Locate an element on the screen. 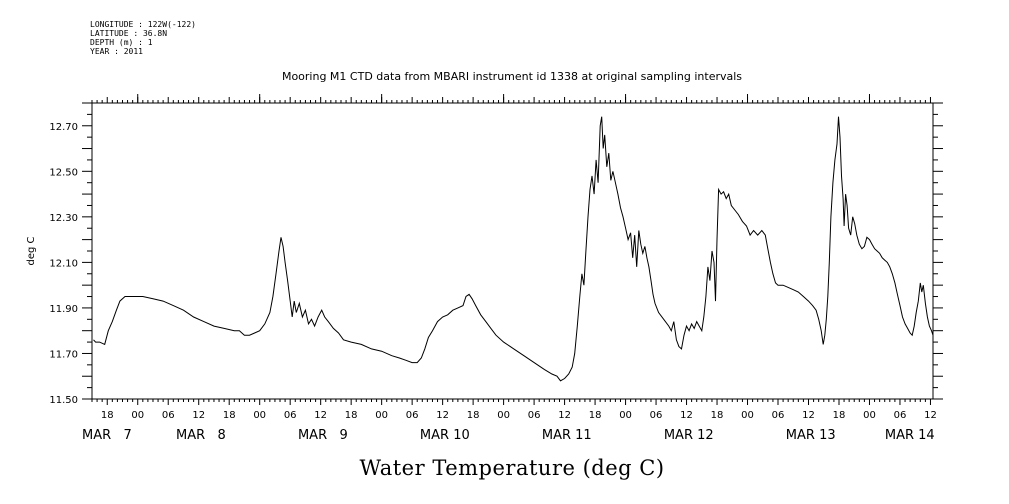  latitude-text: LATITUDE : 36.8N is located at coordinates (129, 33).